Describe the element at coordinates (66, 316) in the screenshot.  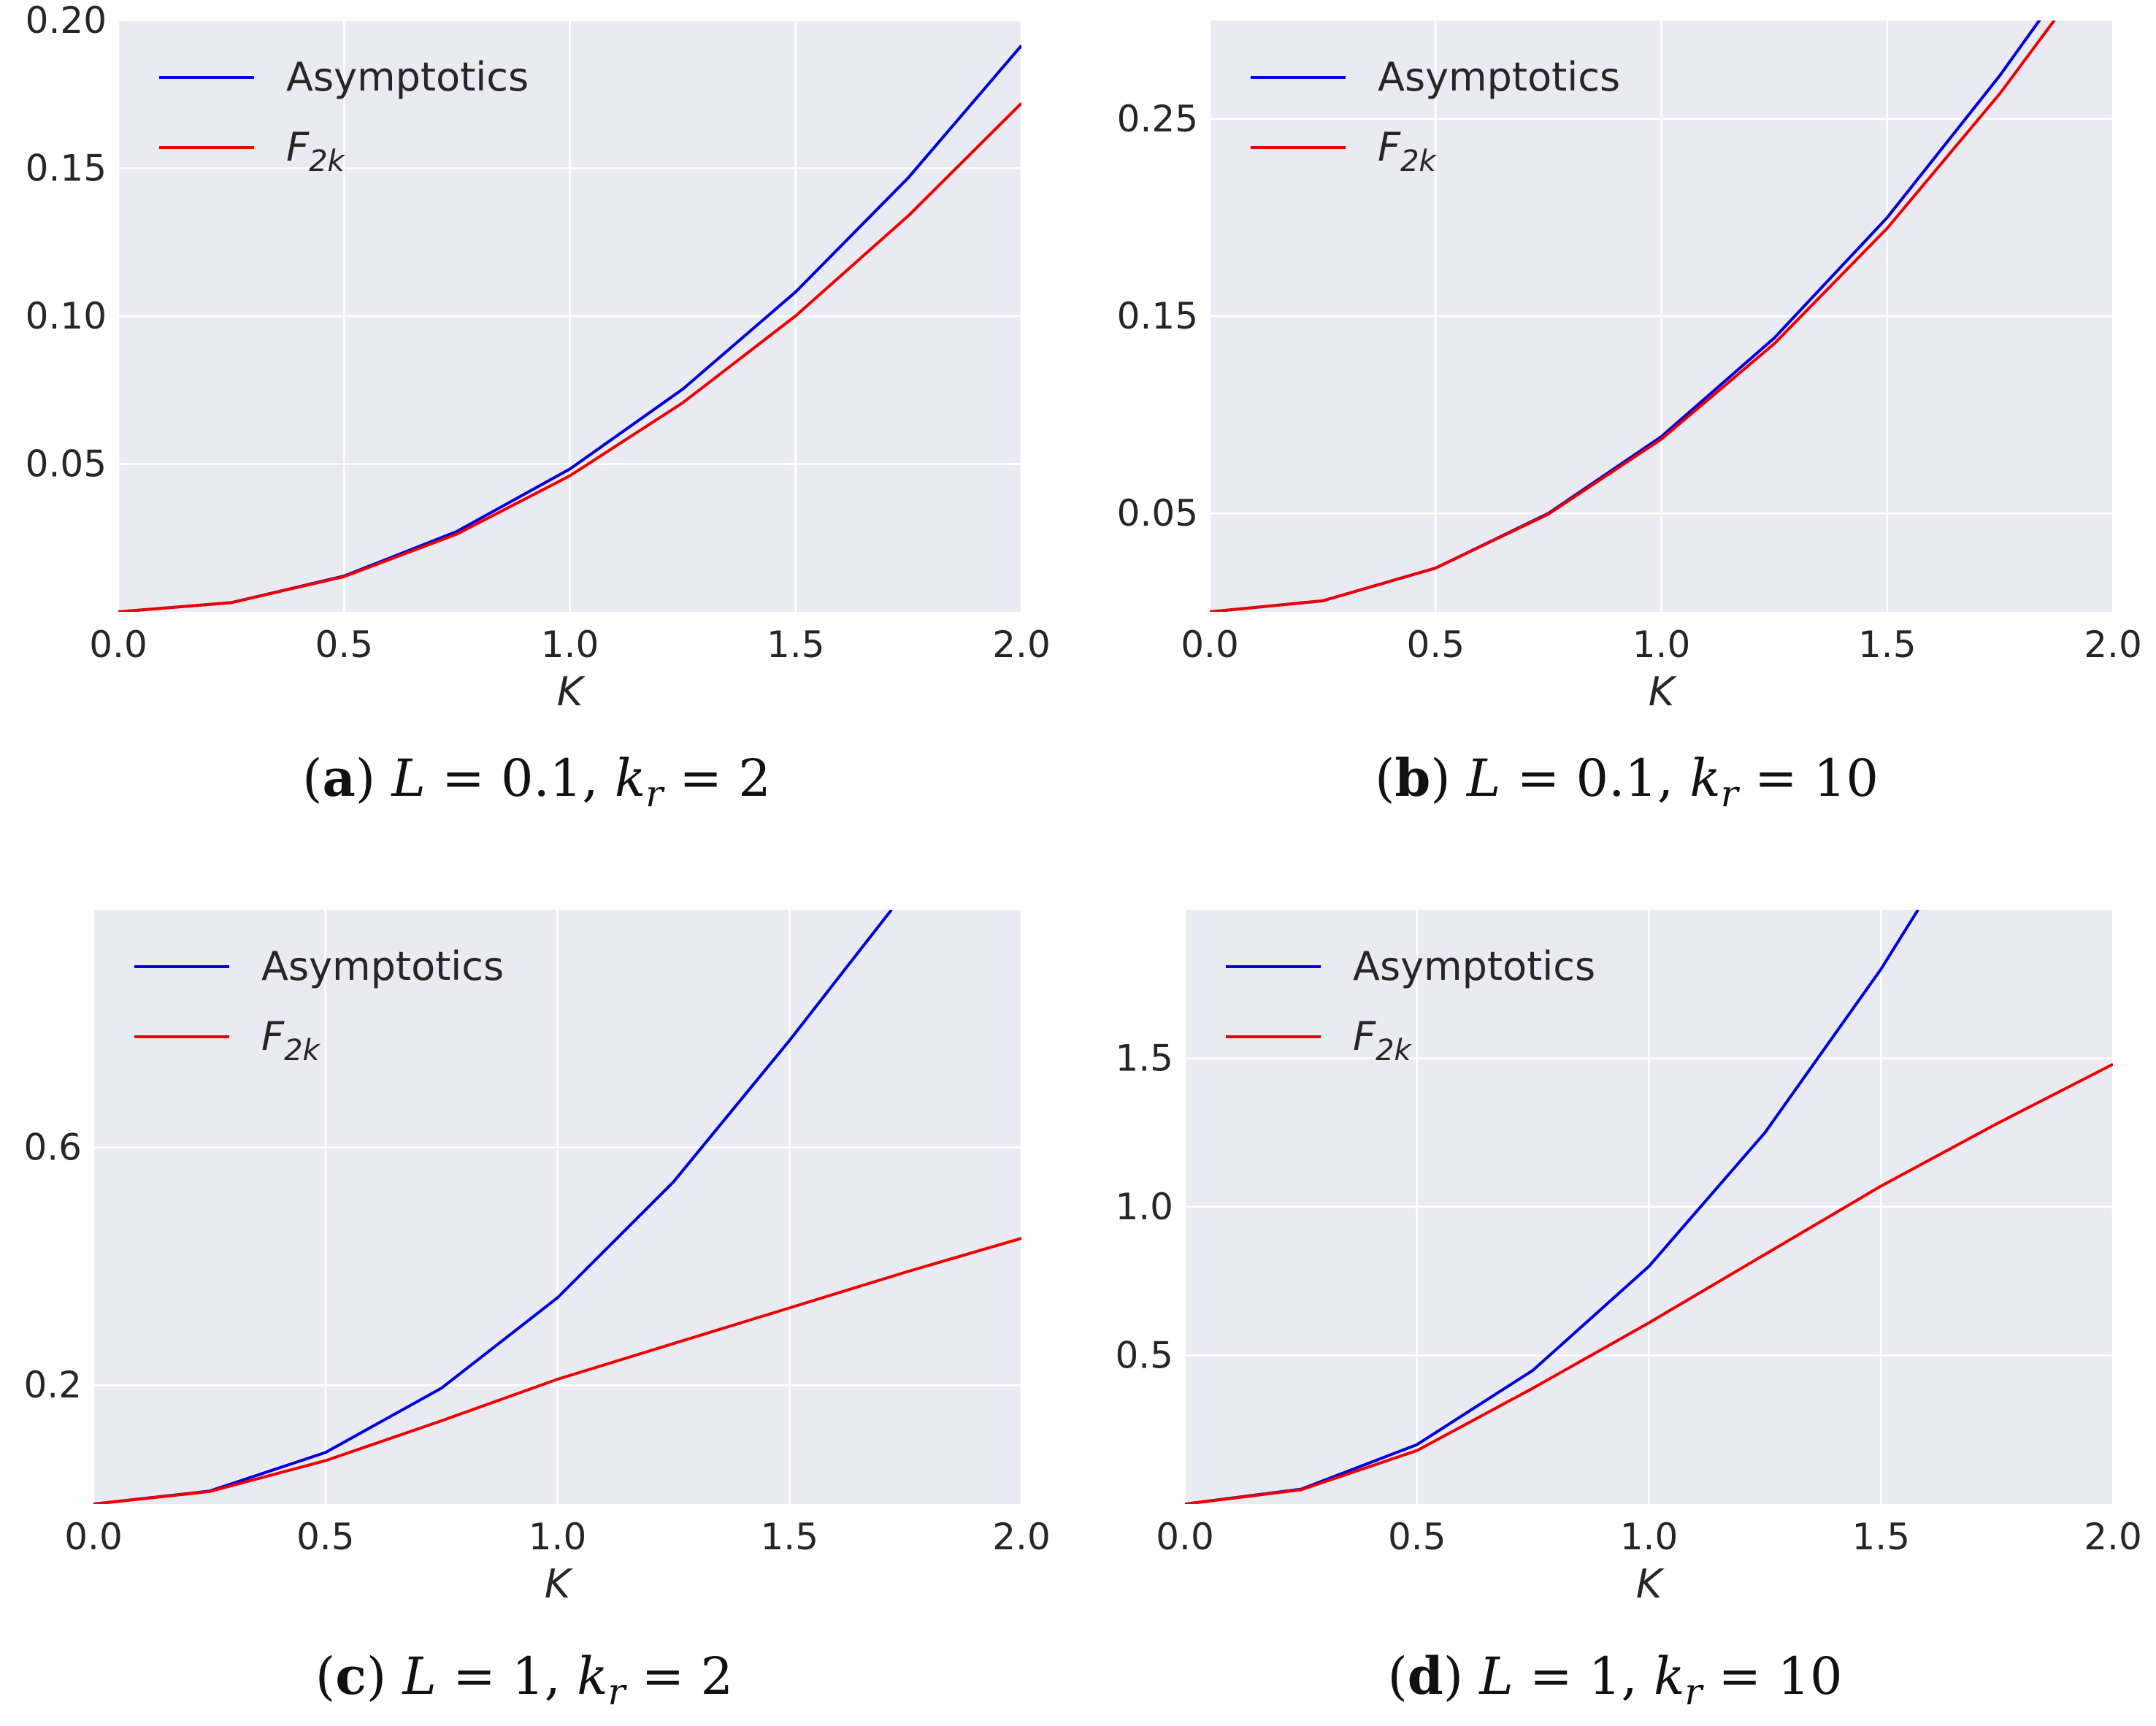
I see `y-tick-label: 0.10` at that location.